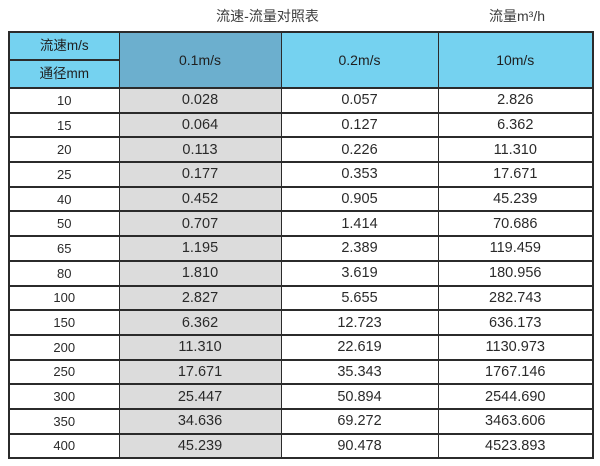  I want to click on flow-value-cell: 34.636, so click(200, 421).